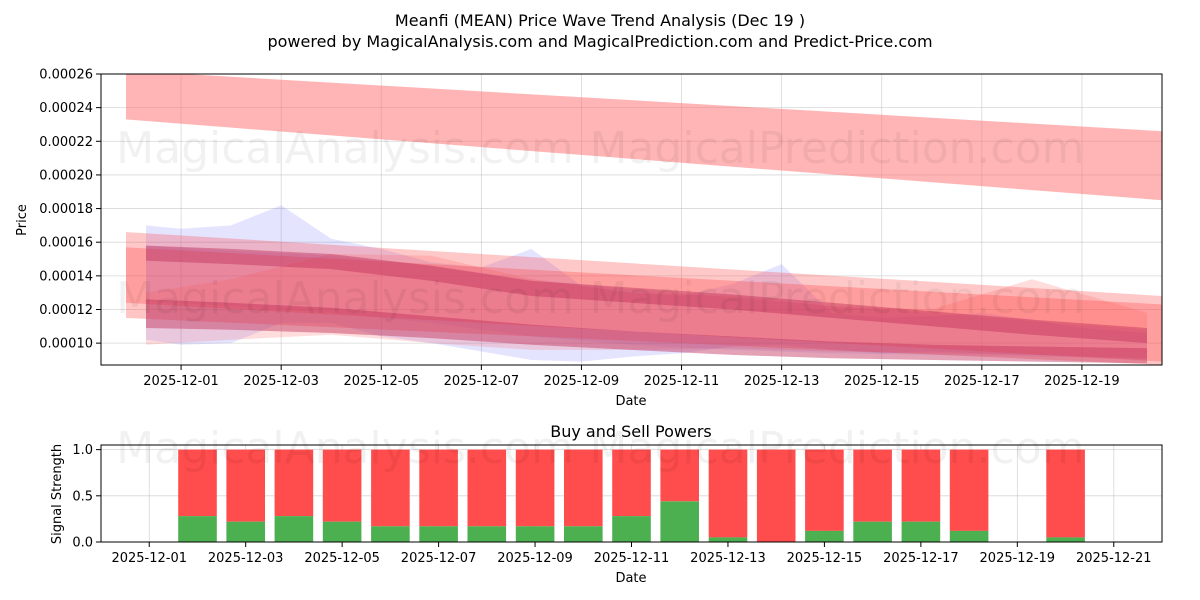  Describe the element at coordinates (682, 381) in the screenshot. I see `price-x-tick-label: 2025-12-11` at that location.